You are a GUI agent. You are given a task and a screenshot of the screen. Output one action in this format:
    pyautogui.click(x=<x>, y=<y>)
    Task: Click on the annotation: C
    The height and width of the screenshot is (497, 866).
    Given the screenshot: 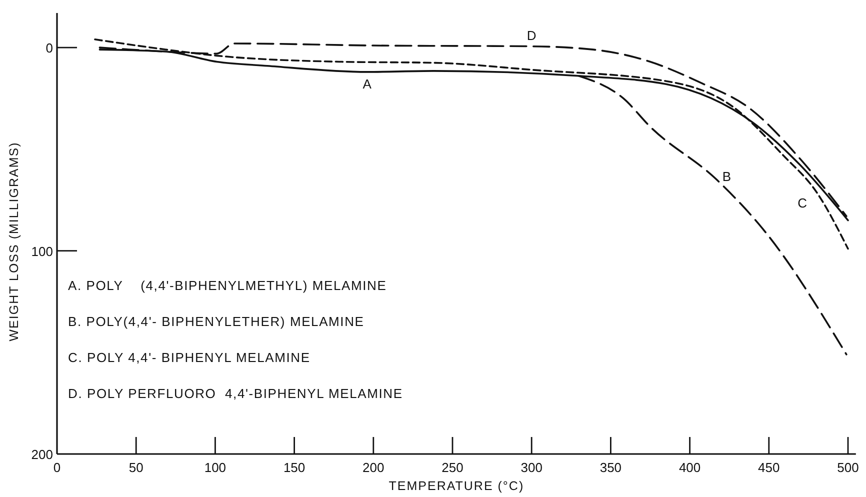 What is the action you would take?
    pyautogui.click(x=803, y=202)
    